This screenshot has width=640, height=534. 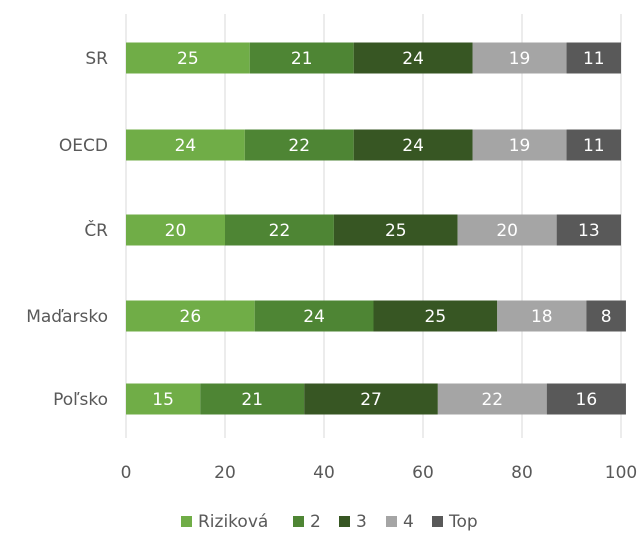 What do you see at coordinates (423, 473) in the screenshot?
I see `x-tick-label: 60` at bounding box center [423, 473].